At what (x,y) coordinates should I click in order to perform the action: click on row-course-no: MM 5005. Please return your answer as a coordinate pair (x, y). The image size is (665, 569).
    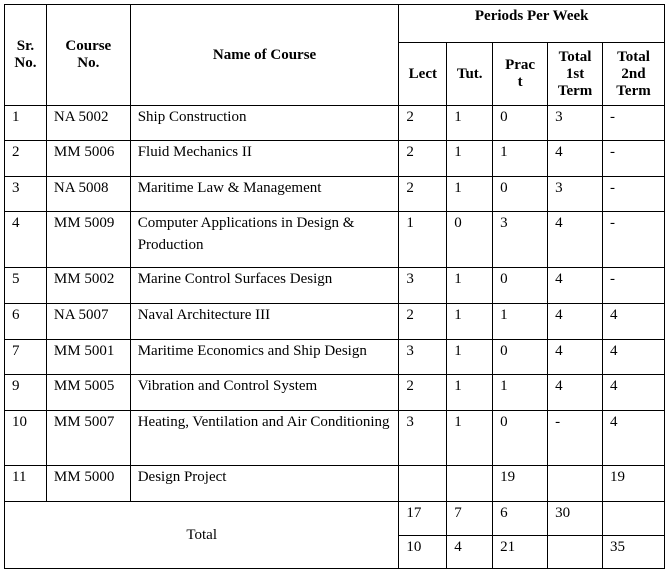
    Looking at the image, I should click on (88, 392).